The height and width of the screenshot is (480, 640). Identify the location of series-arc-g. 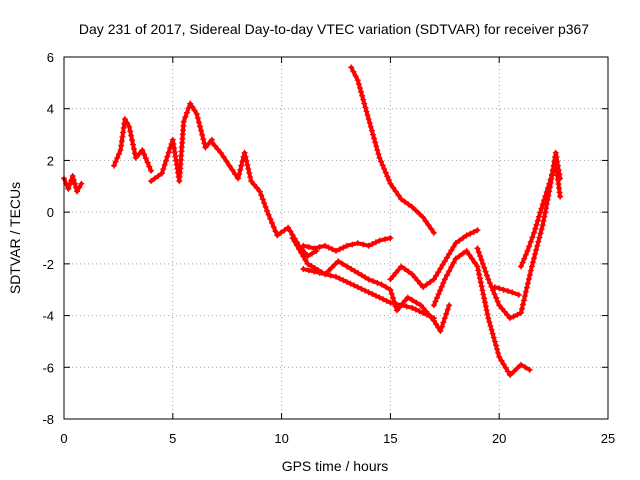
(392, 150).